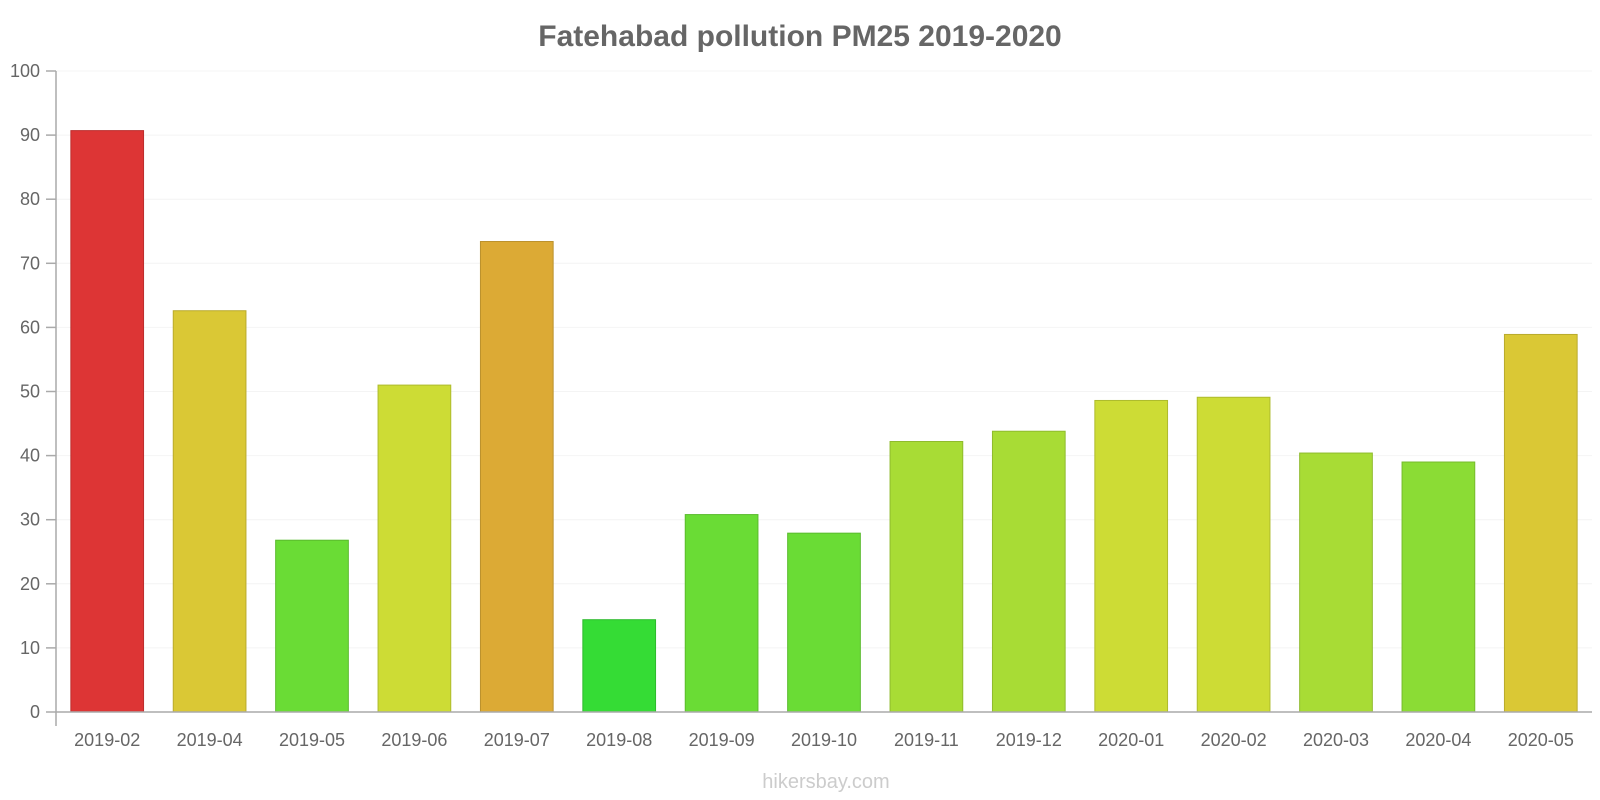  What do you see at coordinates (926, 740) in the screenshot?
I see `x-tick-label: 2019-11` at bounding box center [926, 740].